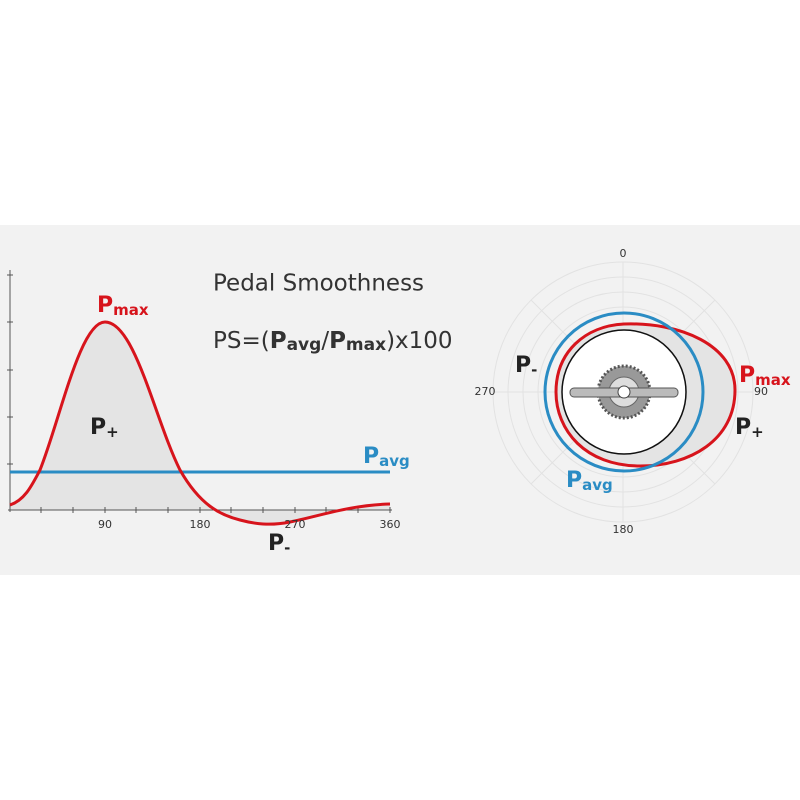  I want to click on ticks, so click(199, 393).